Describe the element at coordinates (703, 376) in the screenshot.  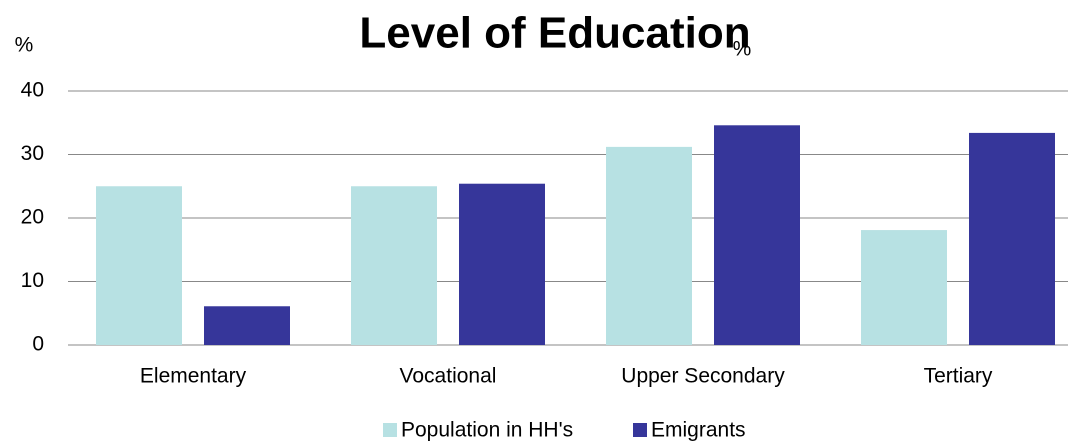
I see `x-tick-label: Upper Secondary` at that location.